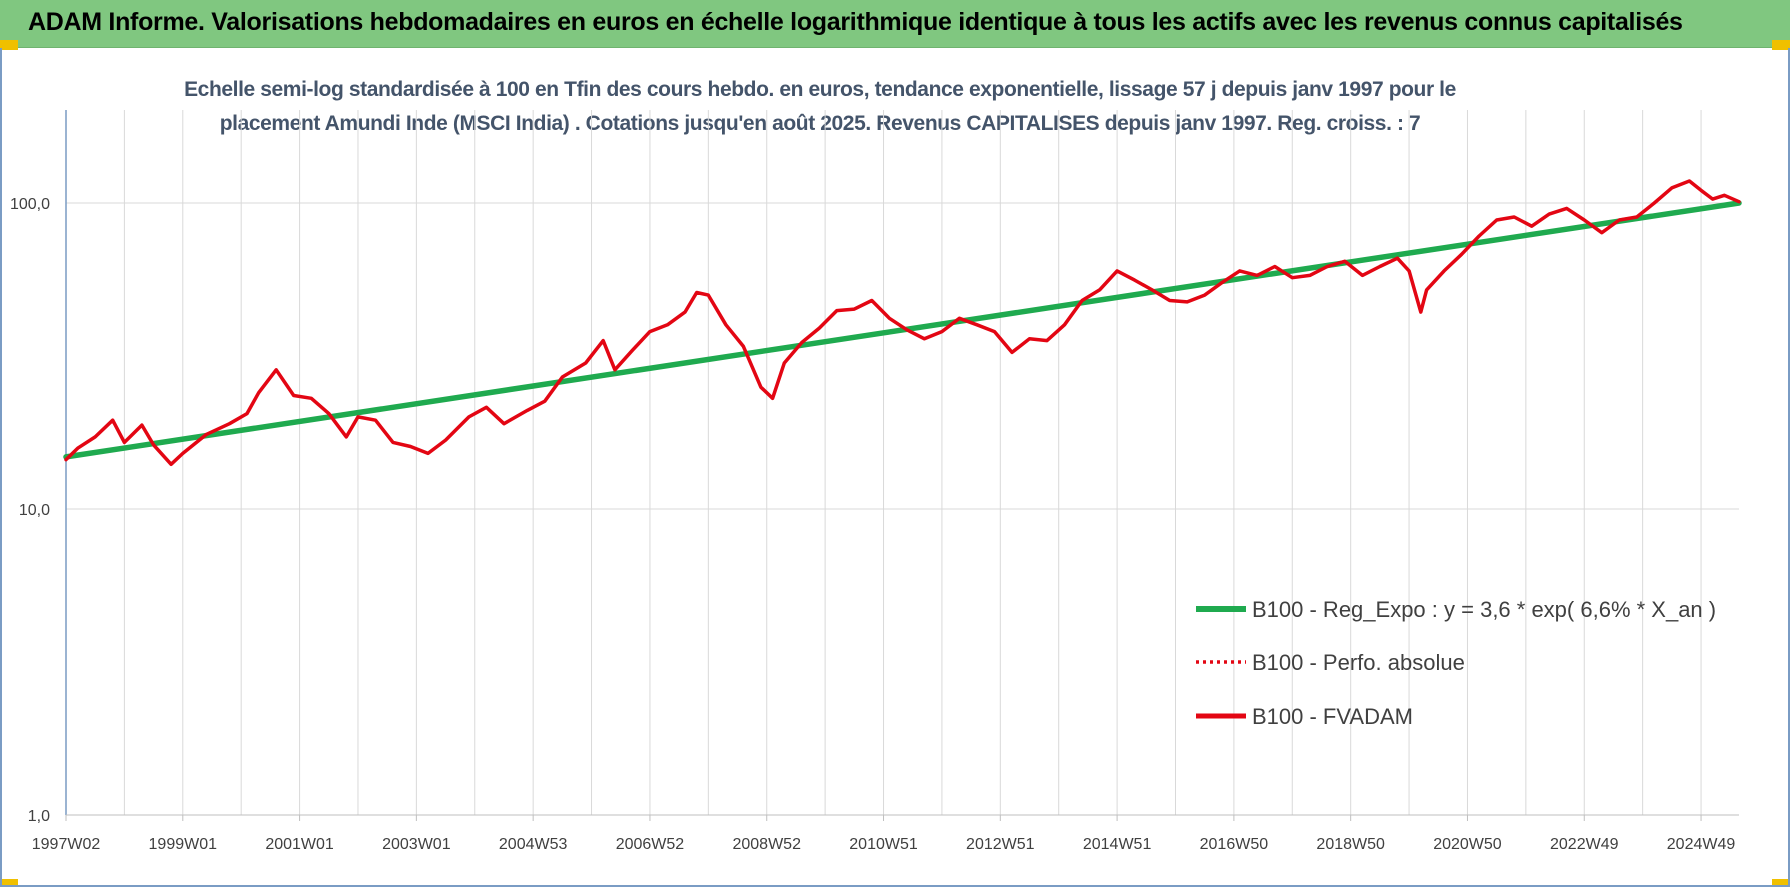 The height and width of the screenshot is (887, 1790). What do you see at coordinates (1350, 844) in the screenshot?
I see `x-tick-label: 2018W50` at bounding box center [1350, 844].